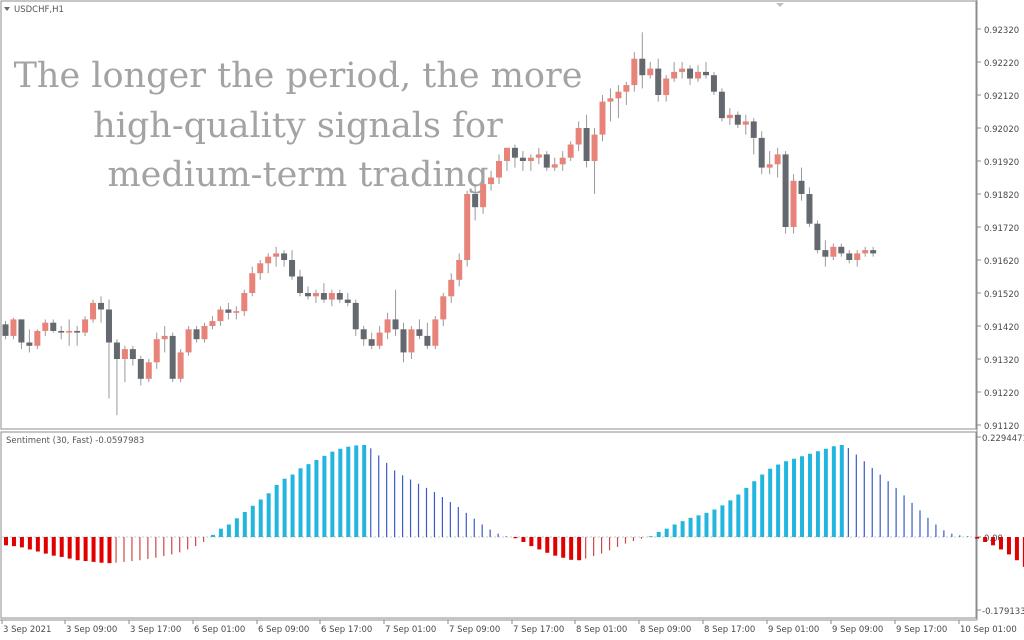 This screenshot has height=640, width=1024. Describe the element at coordinates (75, 441) in the screenshot. I see `indicator-title: Sentiment (30, Fast) -0.0597983` at that location.